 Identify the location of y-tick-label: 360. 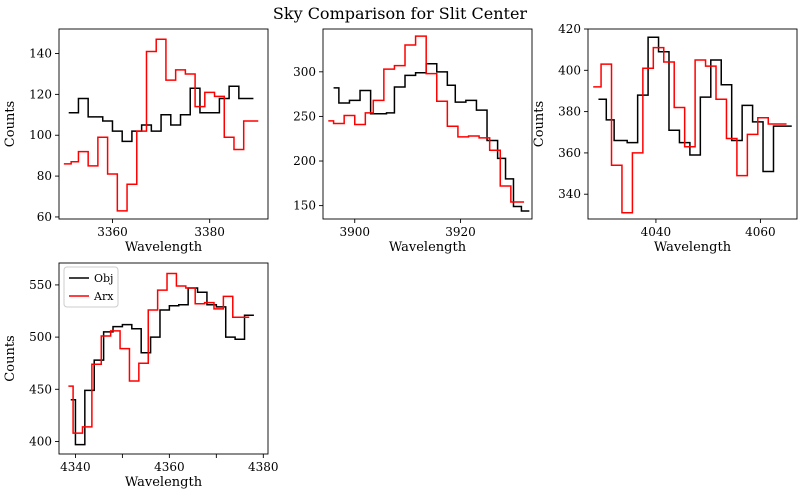
(569, 153).